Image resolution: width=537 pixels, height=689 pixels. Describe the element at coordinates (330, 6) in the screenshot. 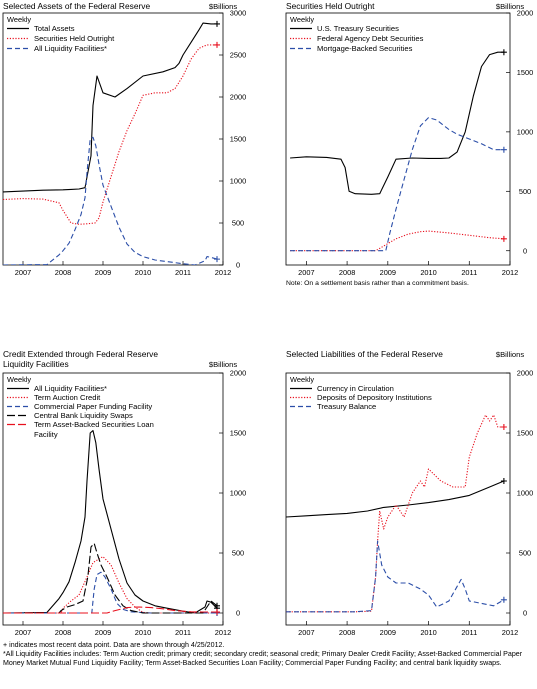

I see `chart-title: Securities Held Outright` at that location.